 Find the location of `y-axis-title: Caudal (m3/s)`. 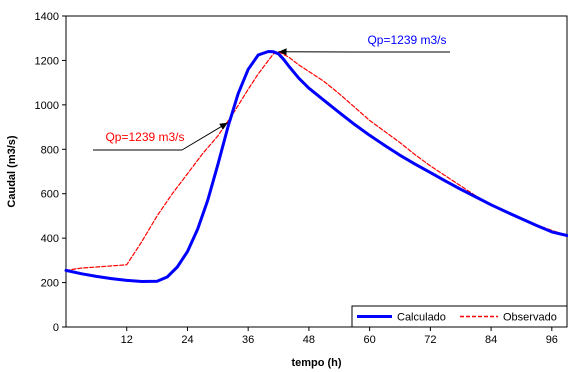

y-axis-title: Caudal (m3/s) is located at coordinates (12, 171).